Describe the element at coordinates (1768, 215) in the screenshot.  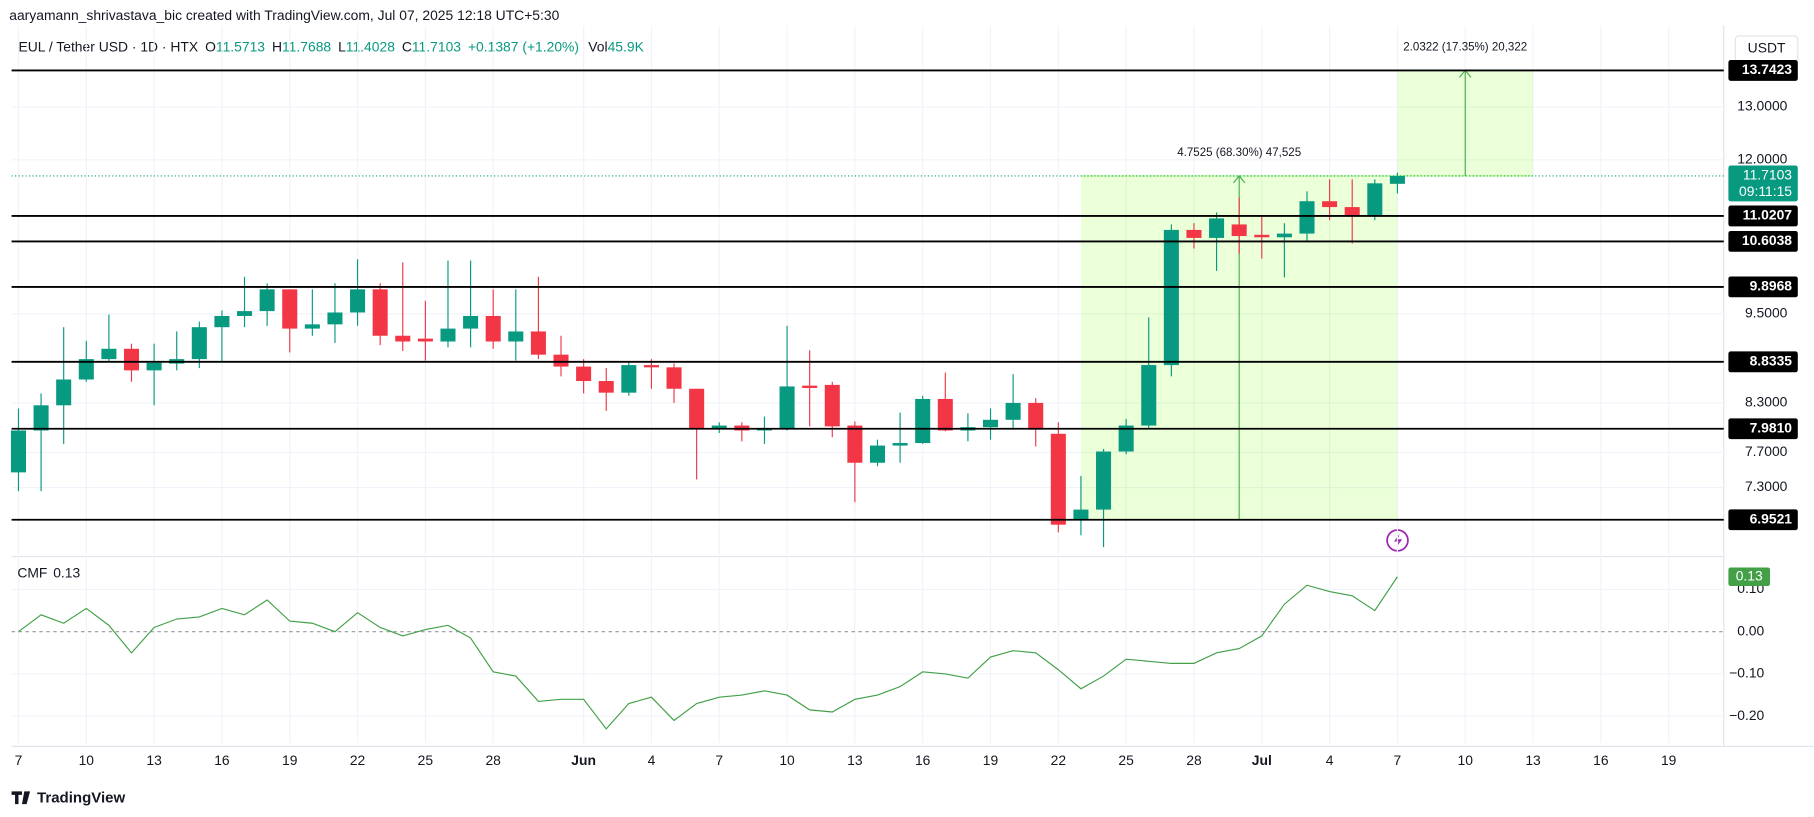
I see `level-label: 11.0207` at that location.